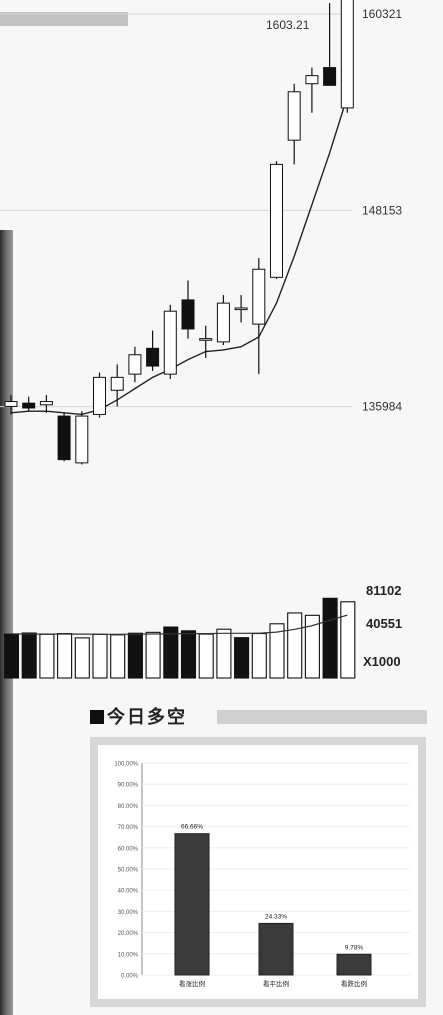 This screenshot has height=1015, width=443. Describe the element at coordinates (382, 407) in the screenshot. I see `price-axis-label: 135984` at that location.